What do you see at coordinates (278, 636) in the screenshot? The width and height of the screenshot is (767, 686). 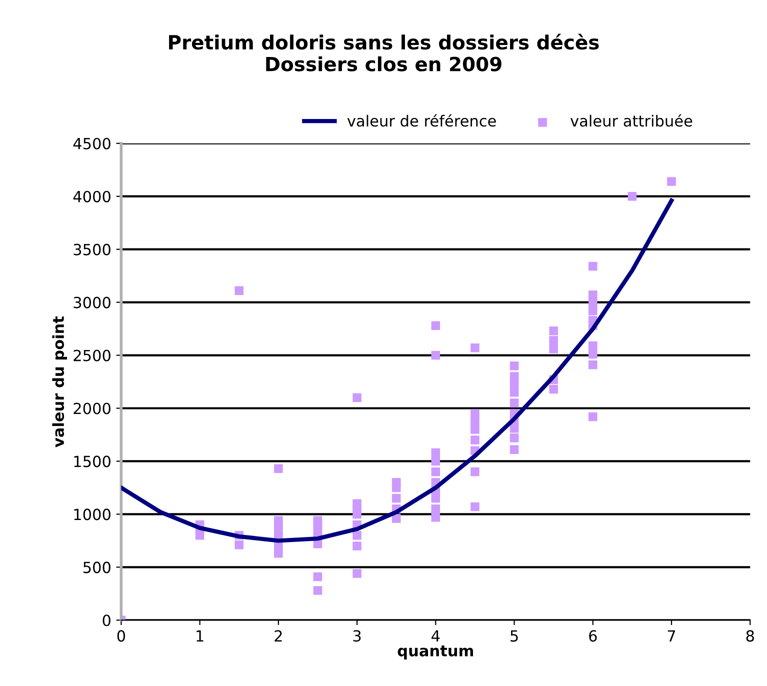 I see `x-tick-label: 2` at bounding box center [278, 636].